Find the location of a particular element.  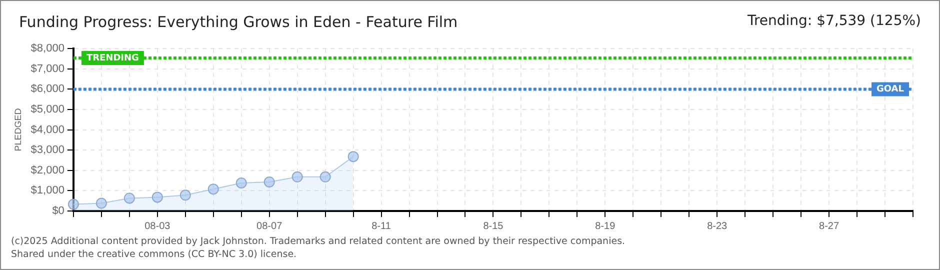

y-axis-title: PLEDGED is located at coordinates (17, 130).